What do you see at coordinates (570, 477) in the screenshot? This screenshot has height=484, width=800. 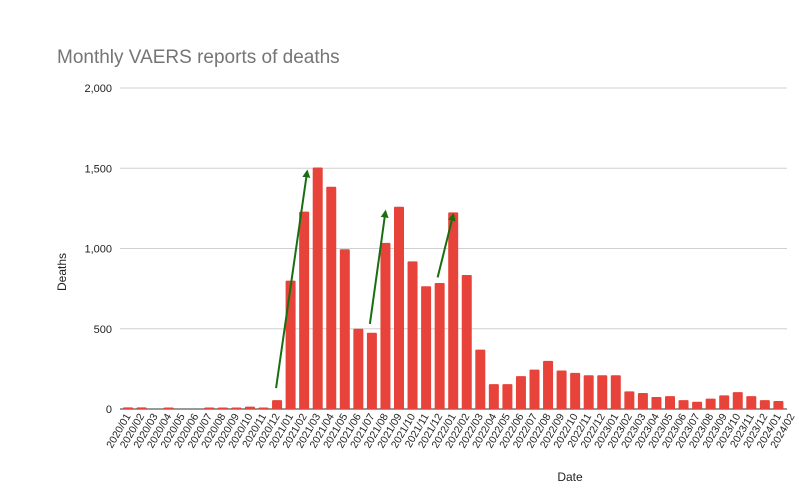 I see `x-axis-label: Date` at bounding box center [570, 477].